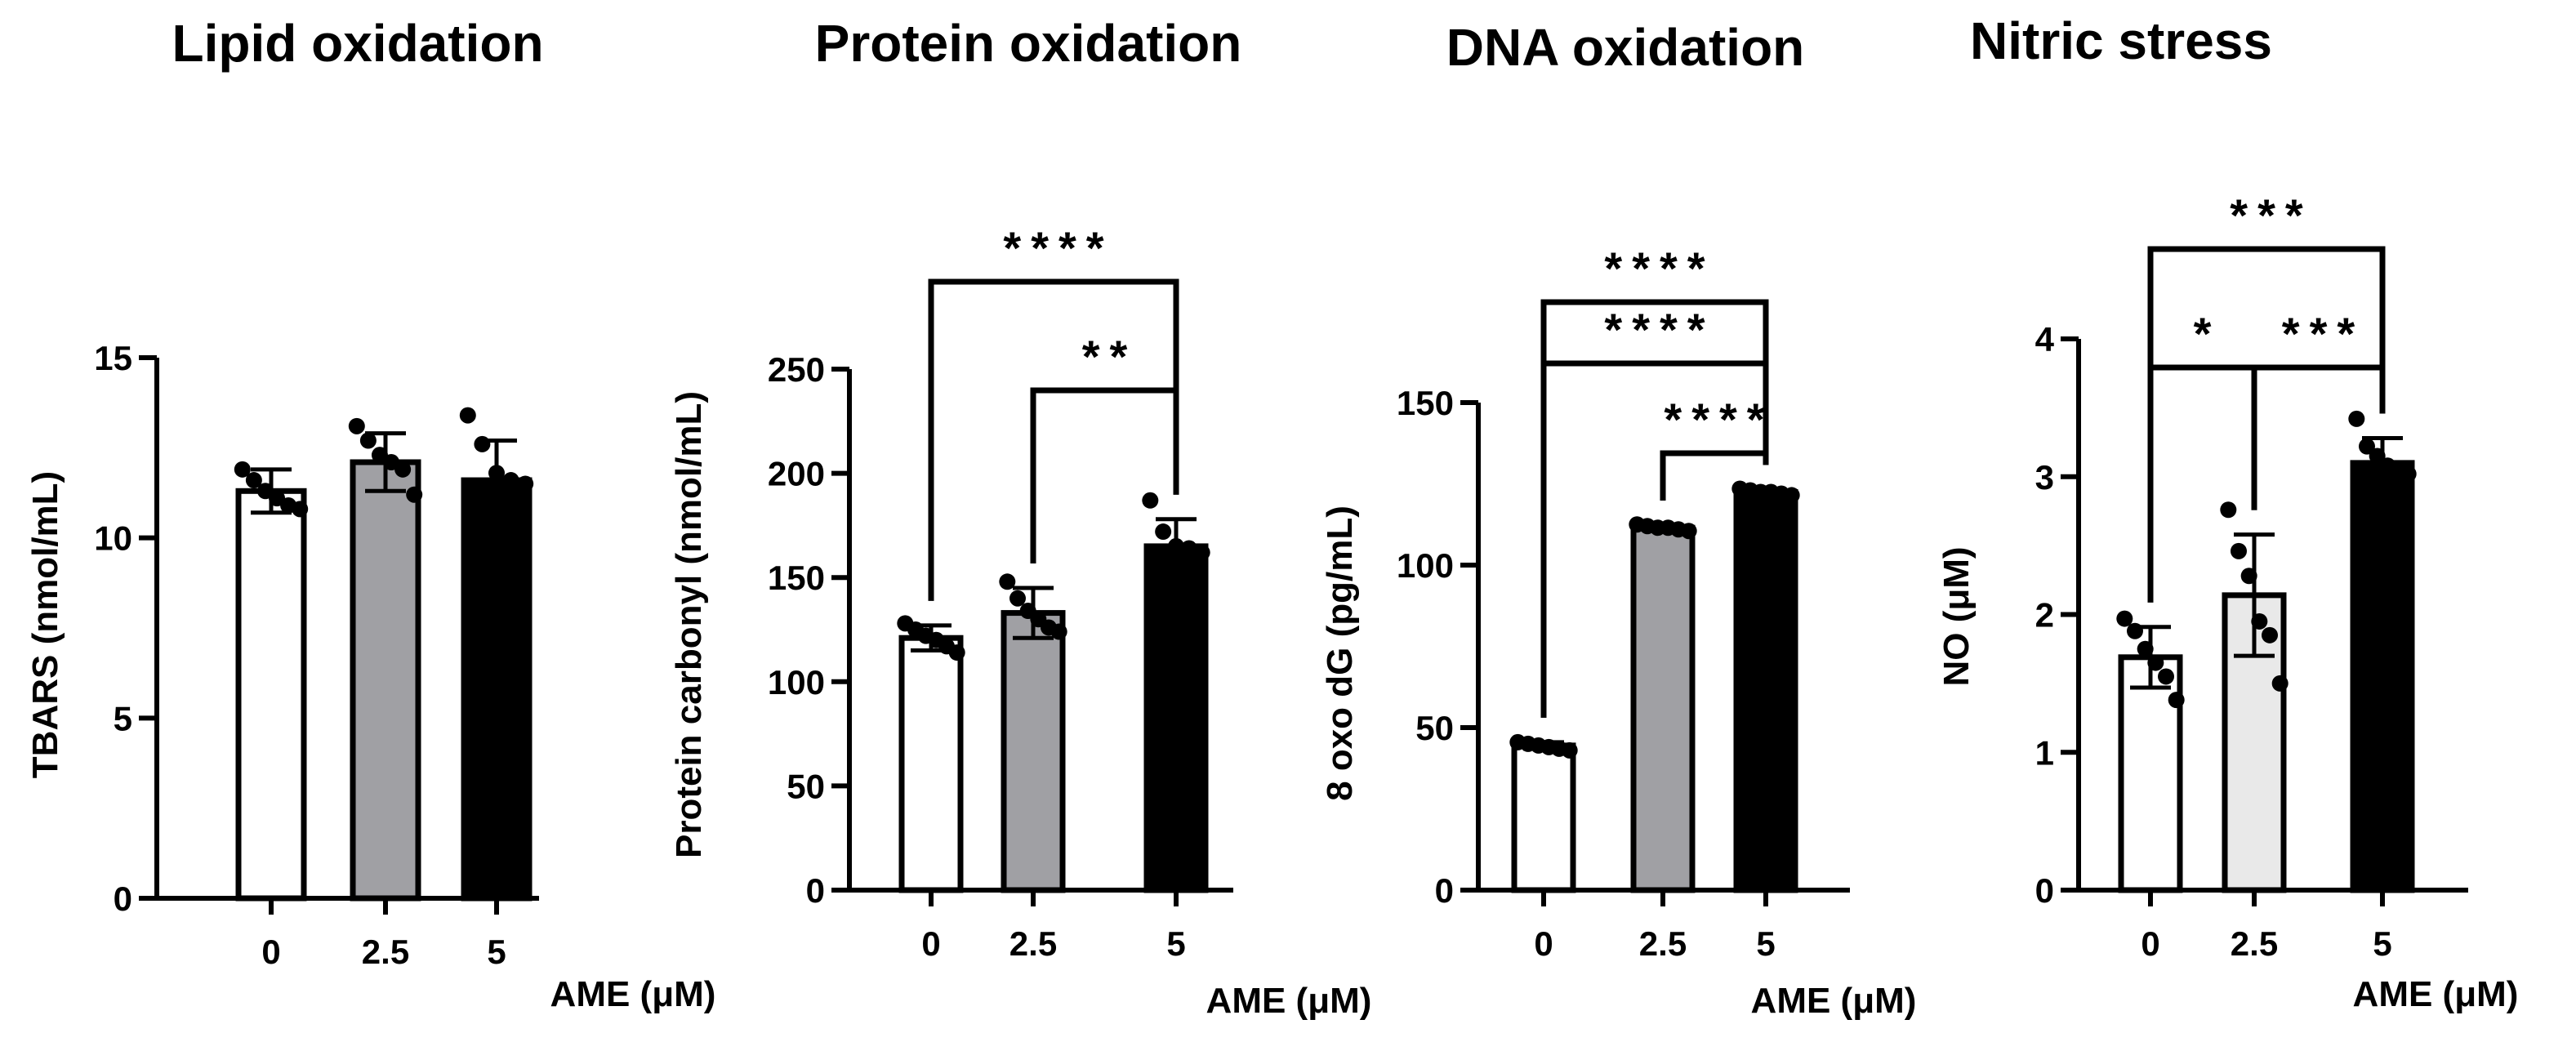  What do you see at coordinates (2044, 477) in the screenshot?
I see `y-tick-label: 3` at bounding box center [2044, 477].